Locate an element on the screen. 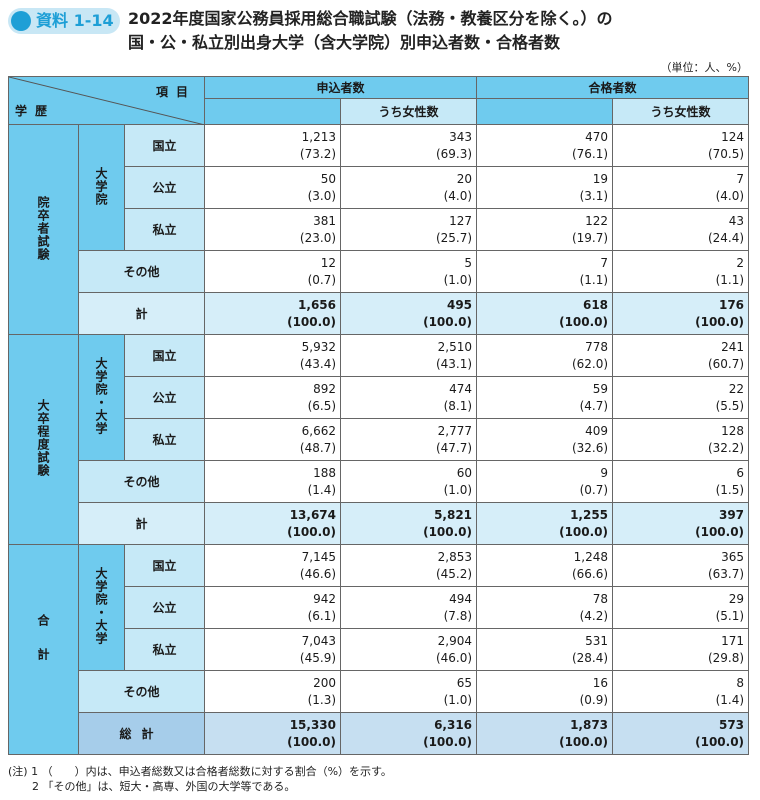 This screenshot has height=800, width=760. count-value: 2,853 is located at coordinates (455, 556).